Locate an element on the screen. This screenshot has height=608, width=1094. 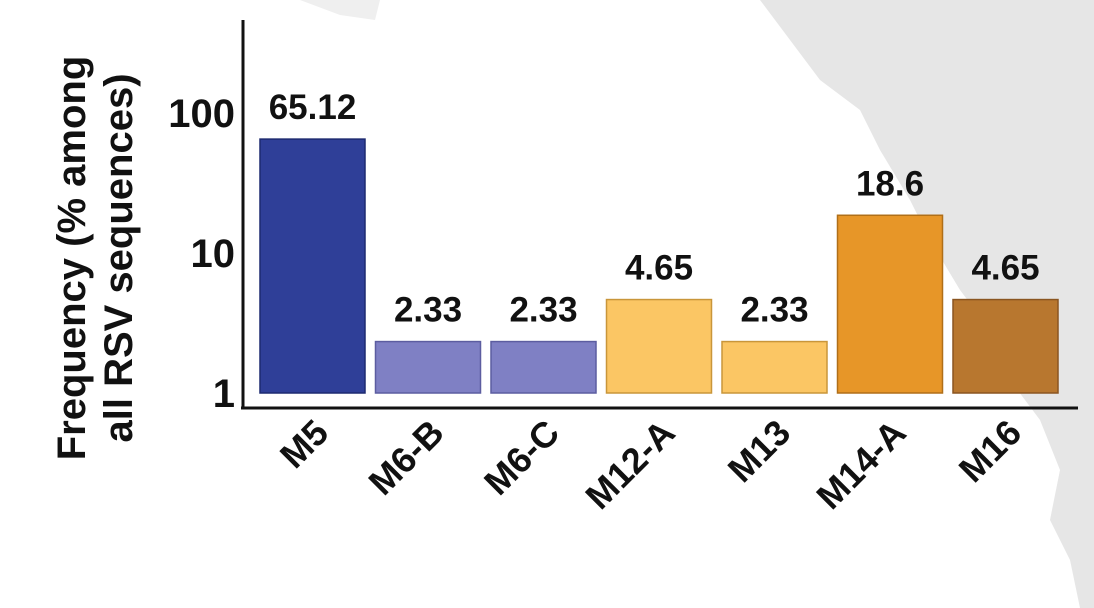
data-label: 18.6 is located at coordinates (890, 183).